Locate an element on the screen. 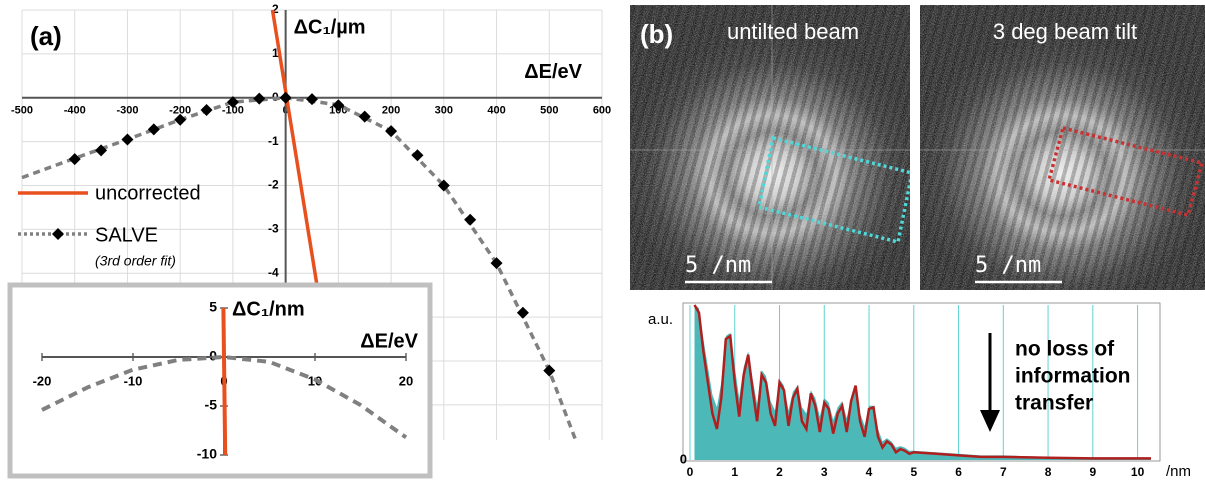 The height and width of the screenshot is (483, 1205). x-tick-label: -200 is located at coordinates (180, 111).